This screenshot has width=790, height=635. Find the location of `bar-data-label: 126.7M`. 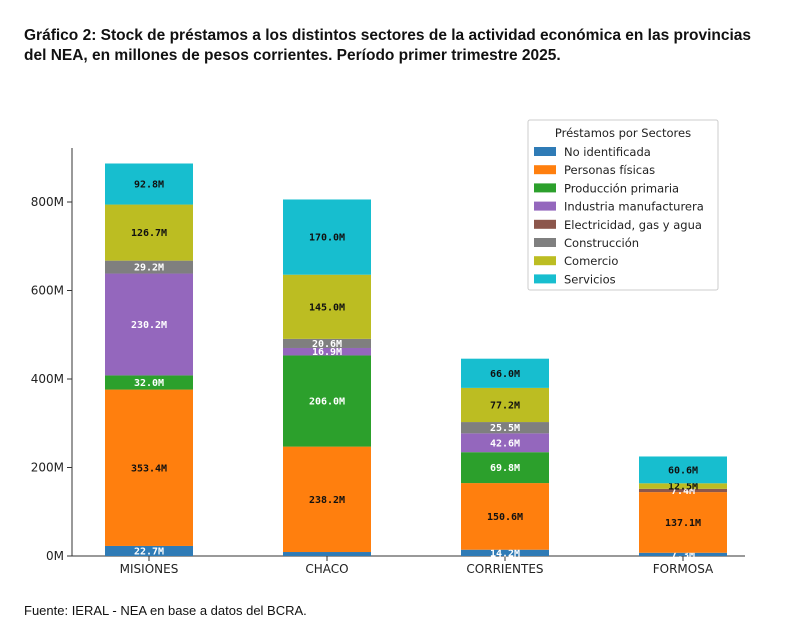

bar-data-label: 126.7M is located at coordinates (149, 233).